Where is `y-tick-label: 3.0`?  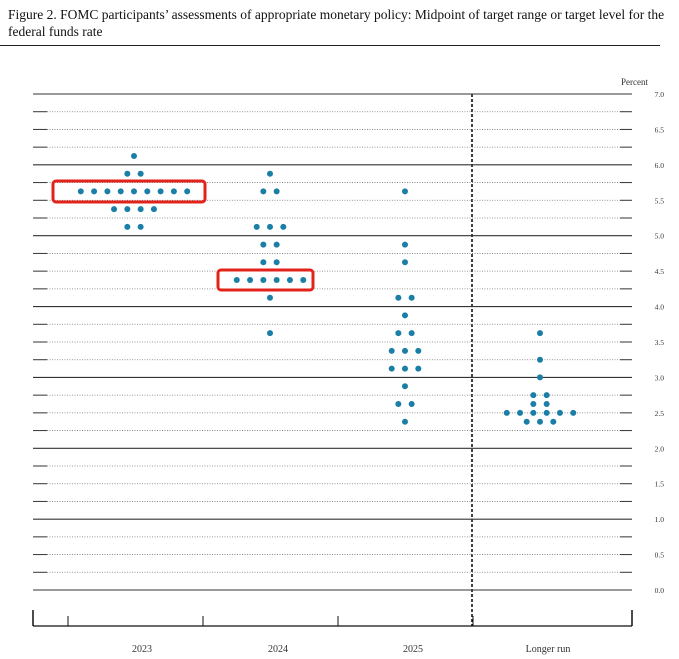 y-tick-label: 3.0 is located at coordinates (660, 377).